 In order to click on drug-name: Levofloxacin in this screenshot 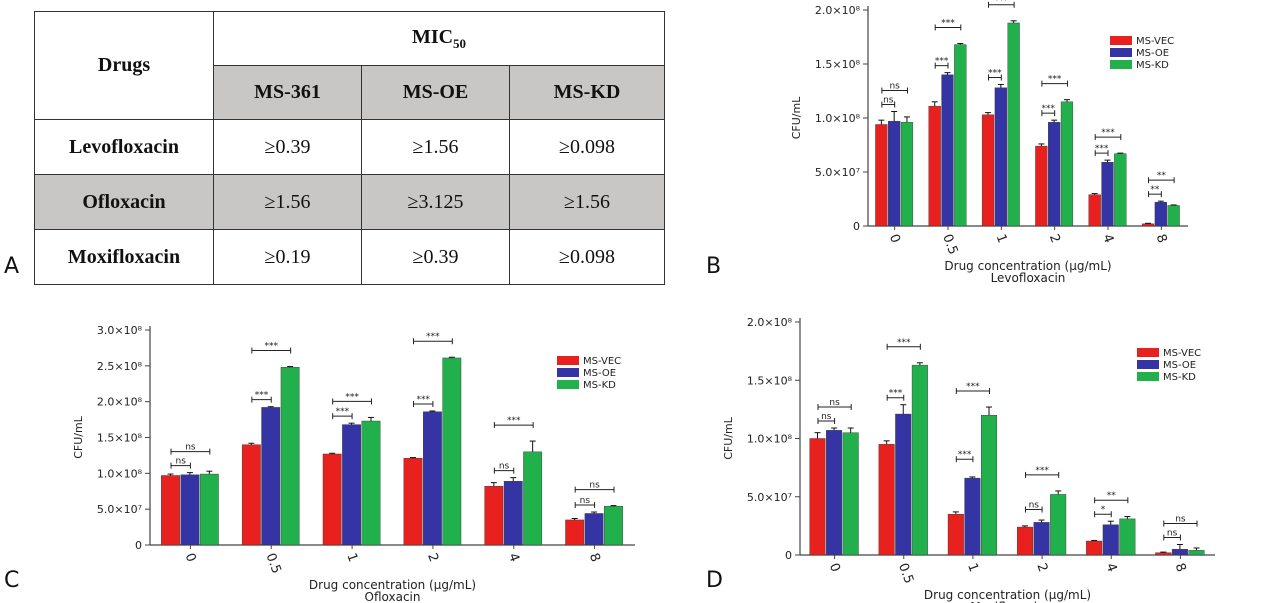, I will do `click(124, 147)`.